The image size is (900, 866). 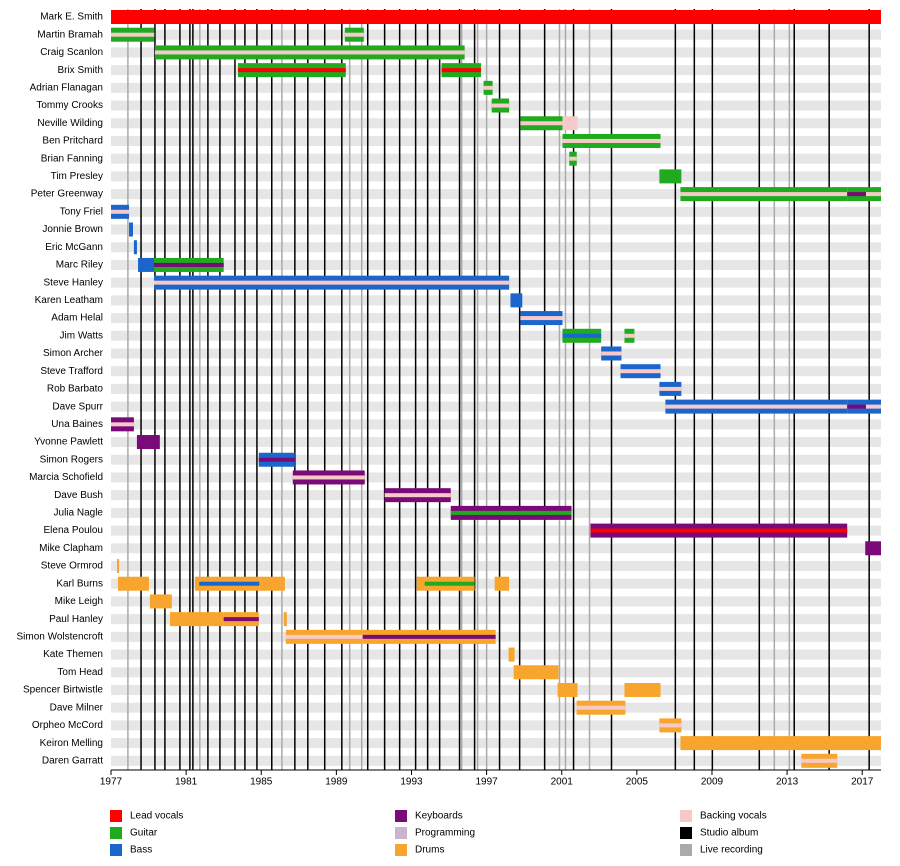 What do you see at coordinates (562, 782) in the screenshot?
I see `x-tick-label: 2001` at bounding box center [562, 782].